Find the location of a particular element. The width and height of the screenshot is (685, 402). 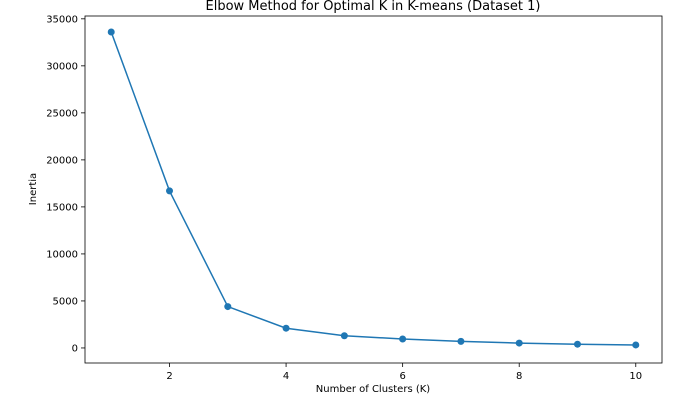

x-tick-label: 6 is located at coordinates (402, 376).